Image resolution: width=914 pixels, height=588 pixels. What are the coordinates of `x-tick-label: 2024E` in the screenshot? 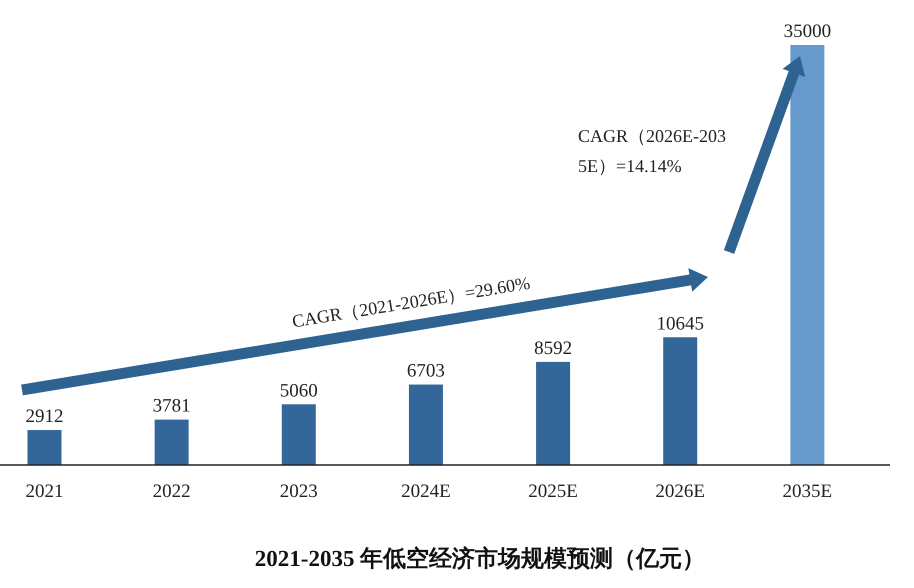 It's located at (426, 491).